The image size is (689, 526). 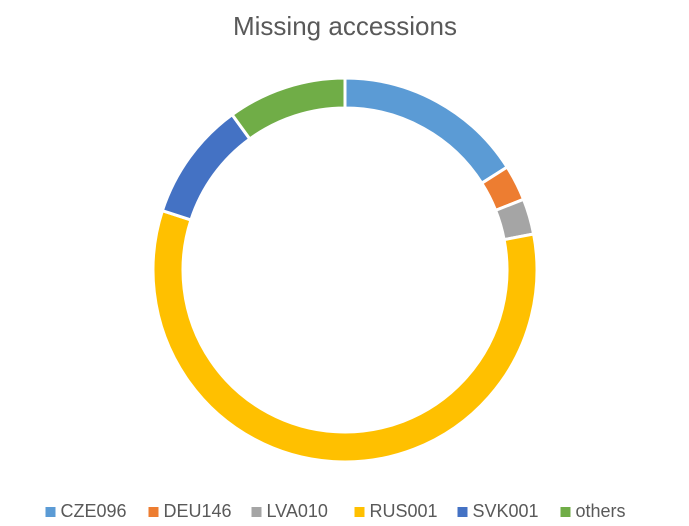 I want to click on legend-label: others, so click(x=601, y=511).